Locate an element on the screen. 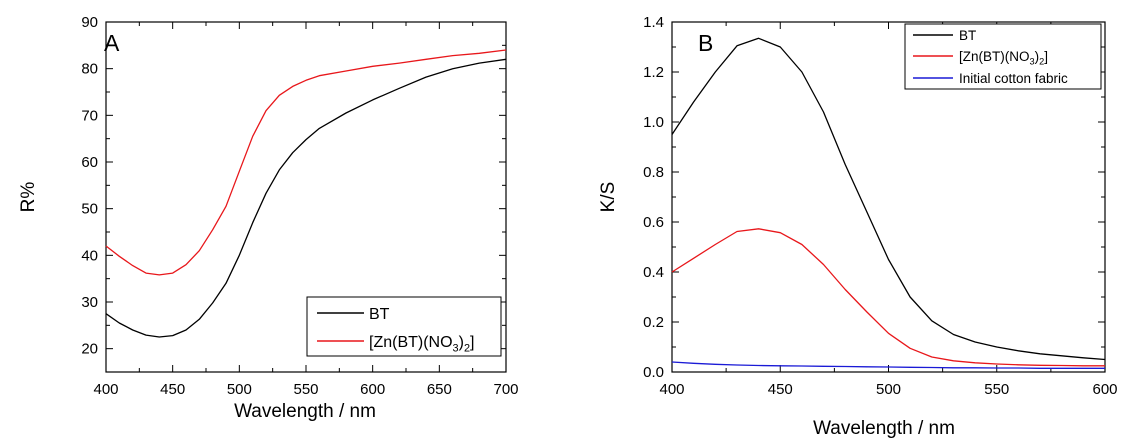 The width and height of the screenshot is (1123, 439). y-tick-label: 1.2 is located at coordinates (653, 72).